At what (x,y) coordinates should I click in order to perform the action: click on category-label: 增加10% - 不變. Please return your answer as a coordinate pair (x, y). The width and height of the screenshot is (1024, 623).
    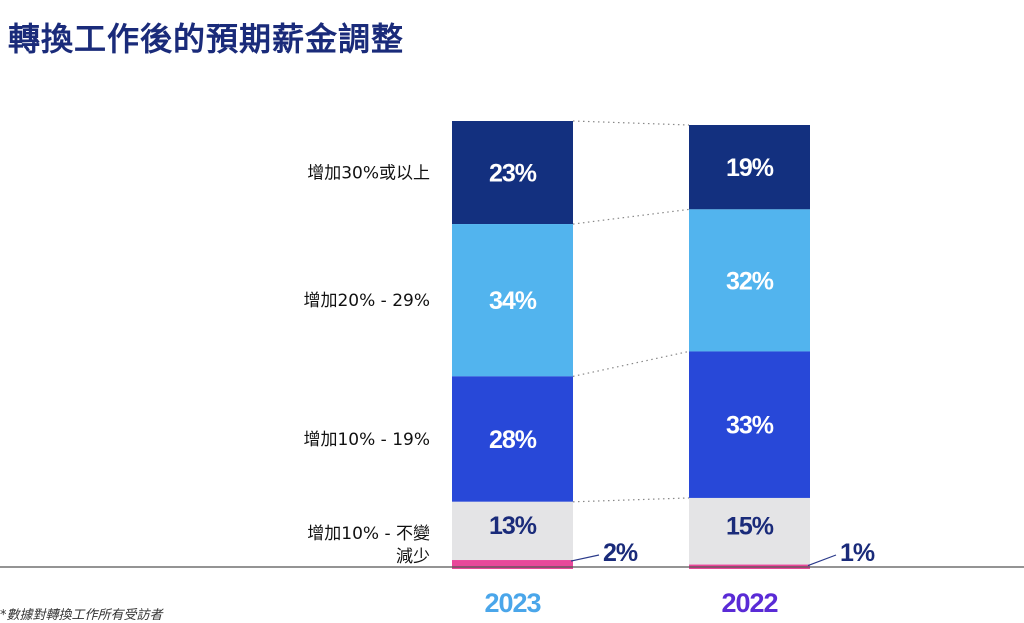
    Looking at the image, I should click on (368, 534).